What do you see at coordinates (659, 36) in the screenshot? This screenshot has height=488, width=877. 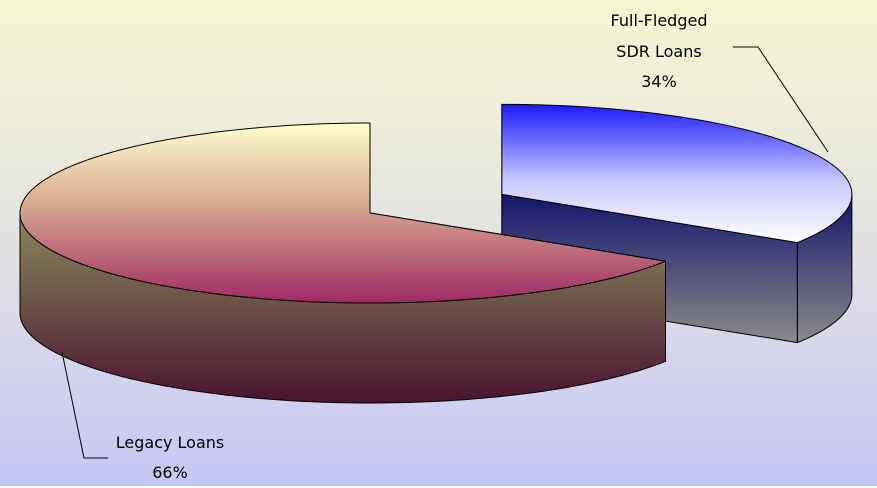 I see `slice-label: Full-Fledged SDR Loans` at bounding box center [659, 36].